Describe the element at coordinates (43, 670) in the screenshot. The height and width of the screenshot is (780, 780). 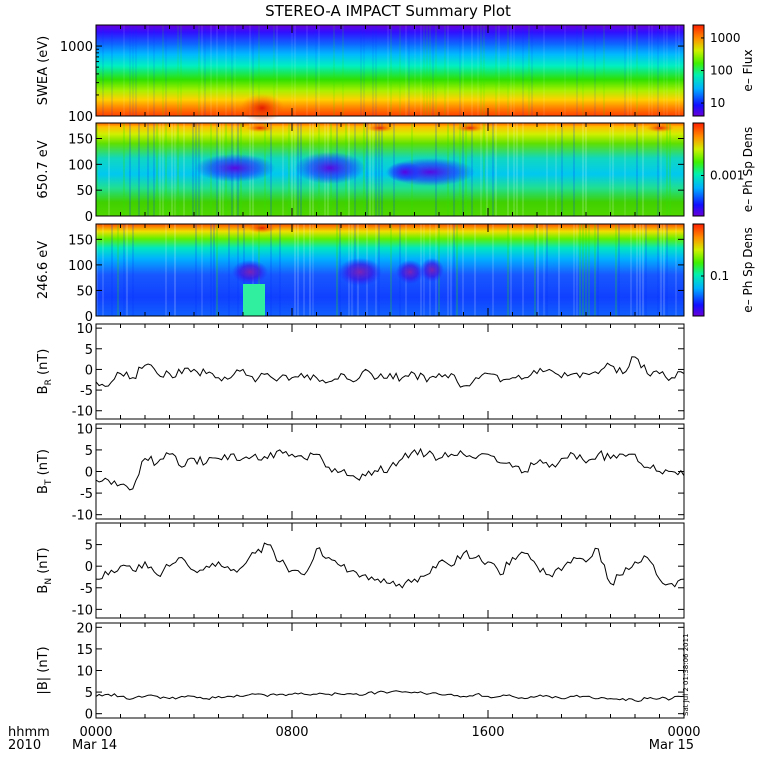
I see `y-axis-label-bmag: |B| (nT)` at that location.